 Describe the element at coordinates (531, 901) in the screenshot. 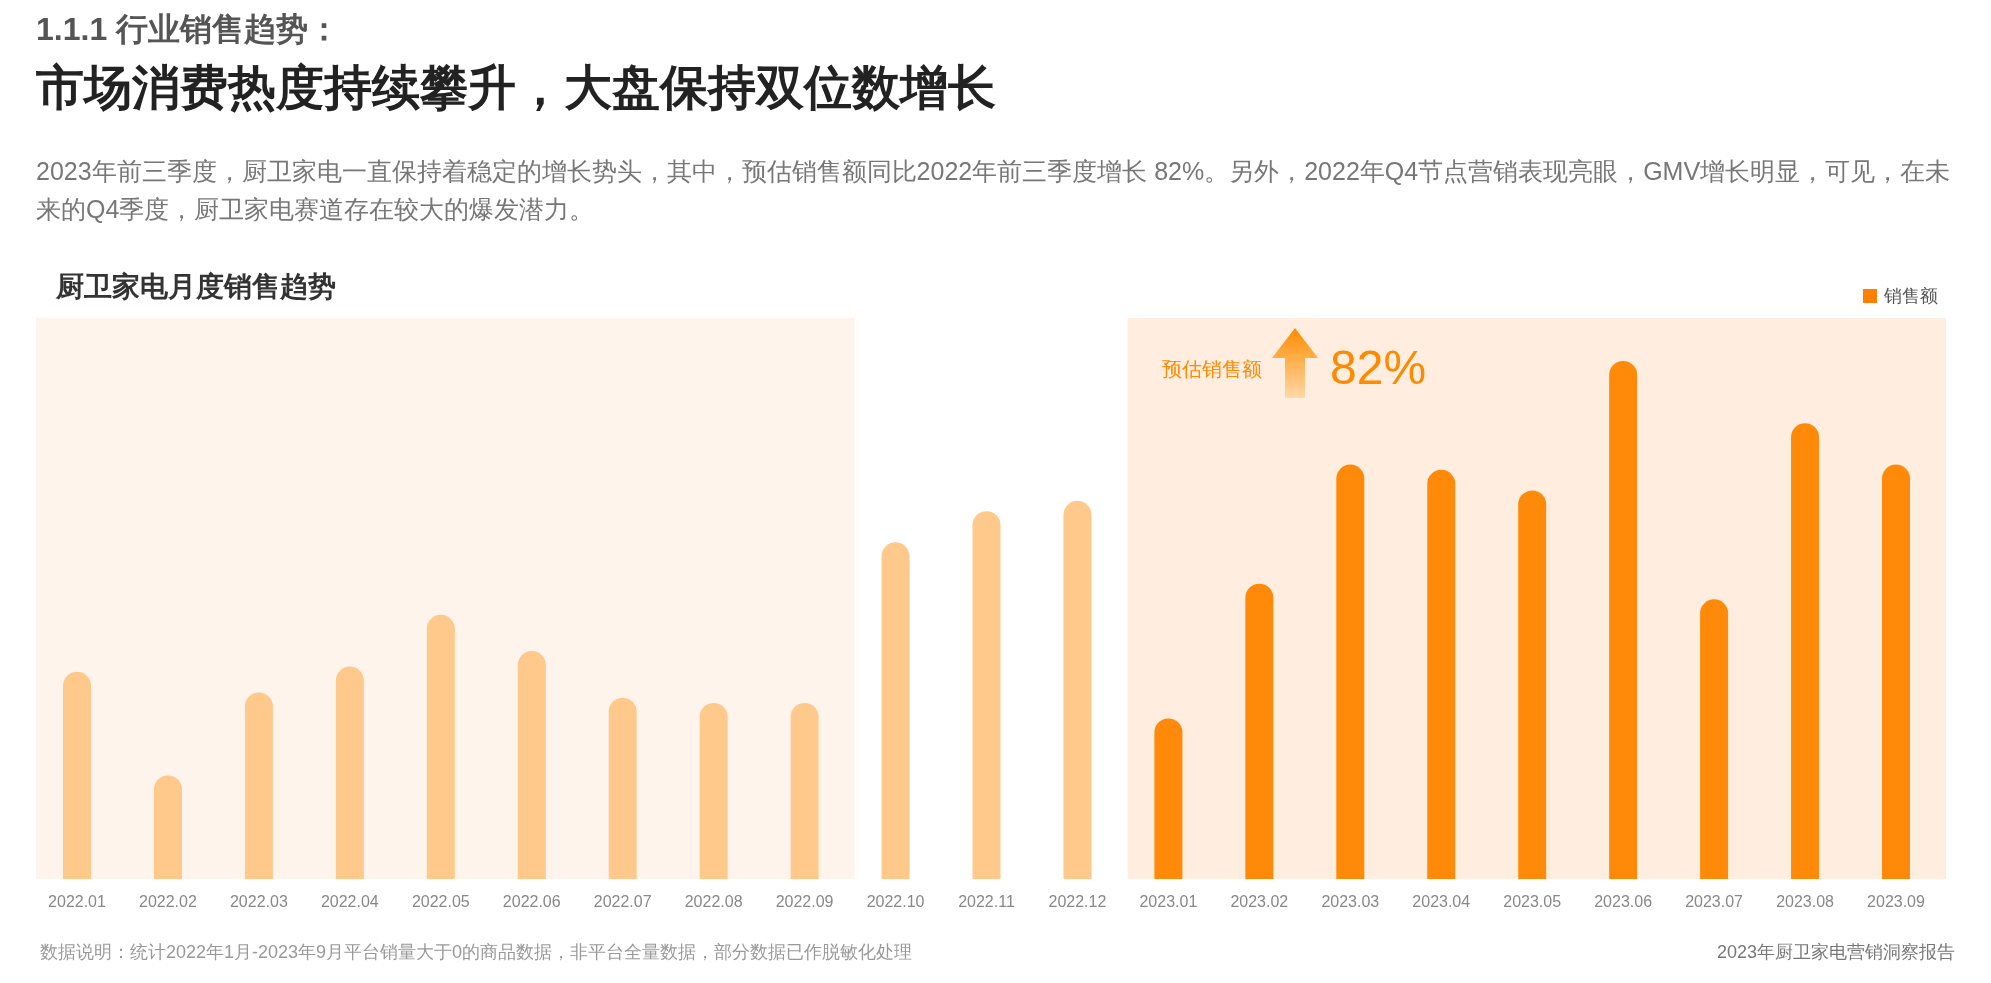

I see `x-tick-label: 2022.06` at that location.